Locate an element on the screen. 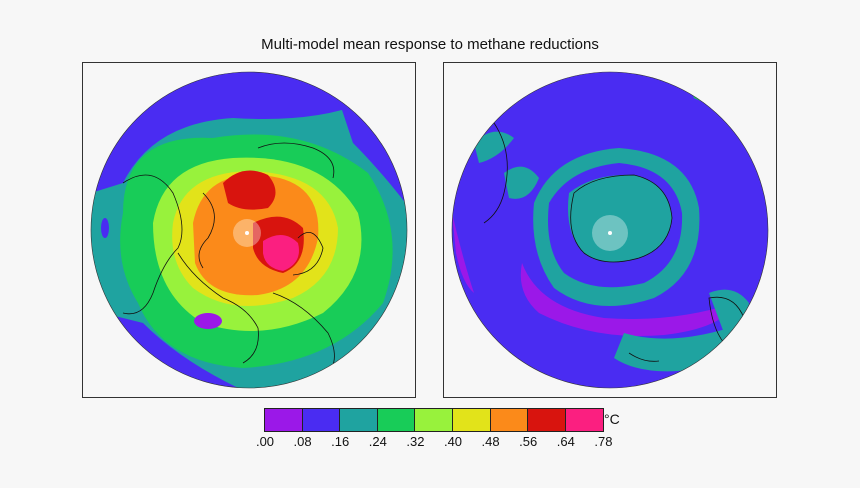 This screenshot has width=860, height=488. colorbar-tick-label: .24 is located at coordinates (377, 441).